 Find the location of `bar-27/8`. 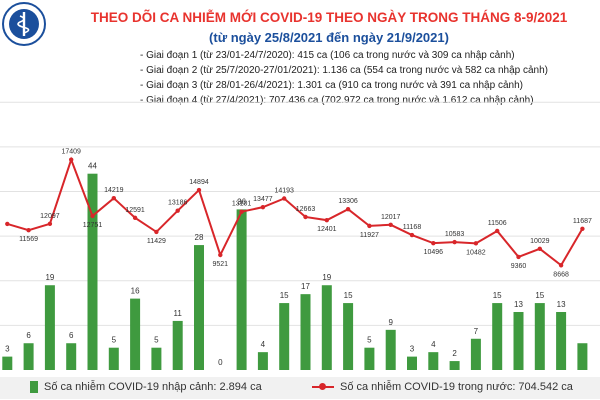

bar-27/8 is located at coordinates (49, 327).